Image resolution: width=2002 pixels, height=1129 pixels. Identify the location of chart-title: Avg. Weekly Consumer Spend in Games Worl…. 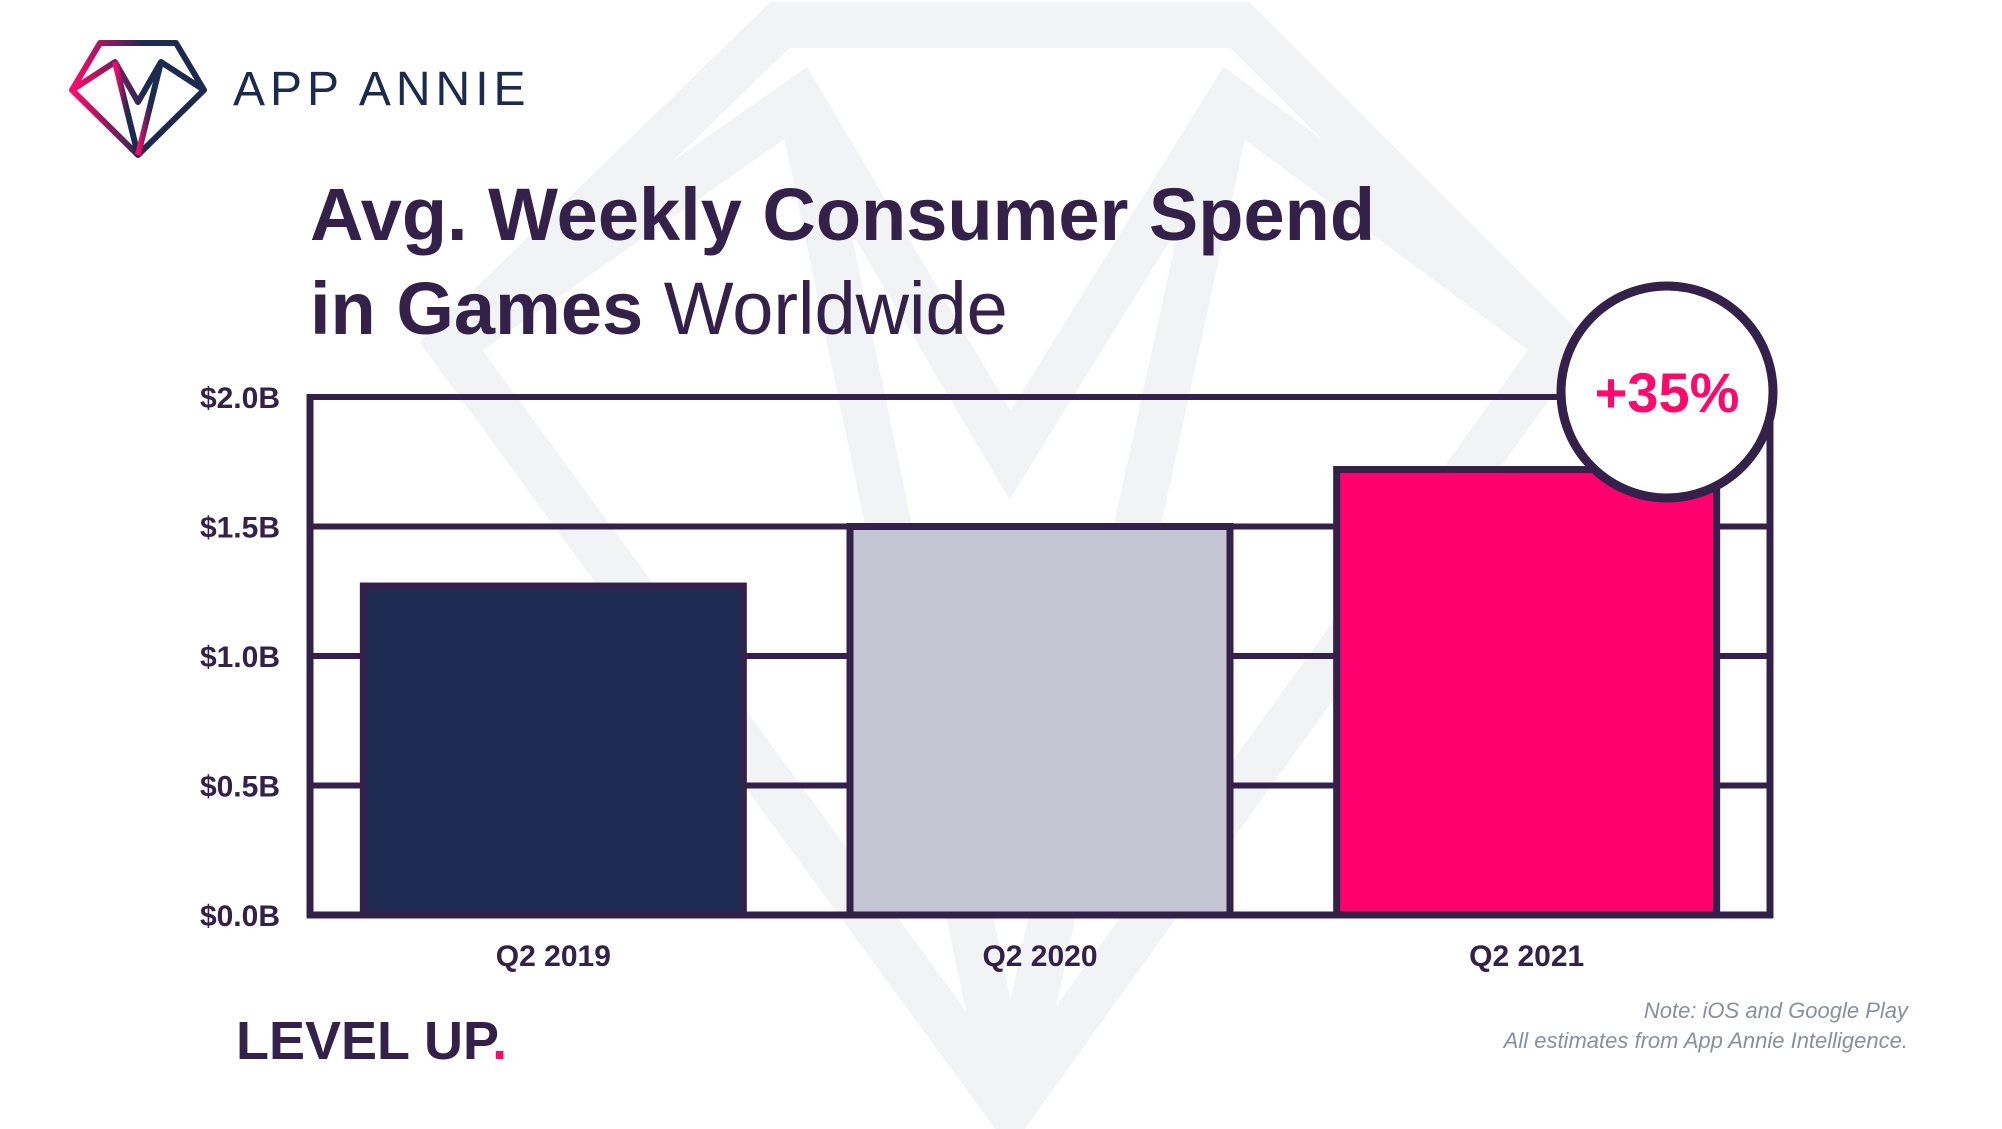
(842, 262).